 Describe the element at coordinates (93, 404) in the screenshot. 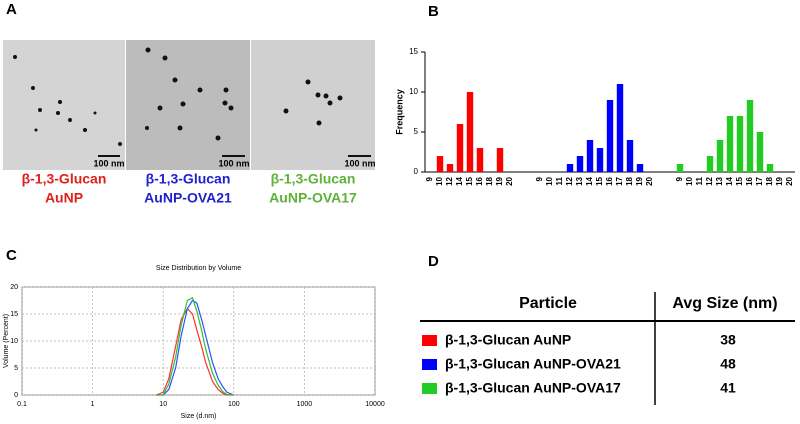

I see `x-tick-label: 1` at that location.